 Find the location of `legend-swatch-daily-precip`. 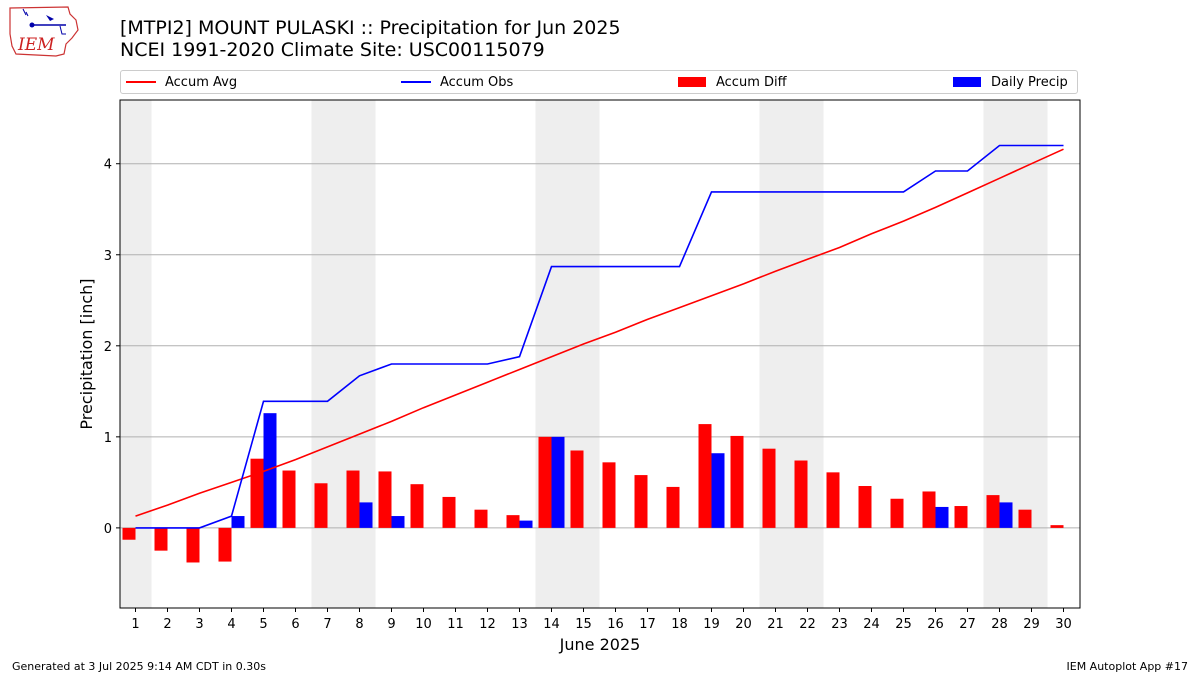

legend-swatch-daily-precip is located at coordinates (967, 82).